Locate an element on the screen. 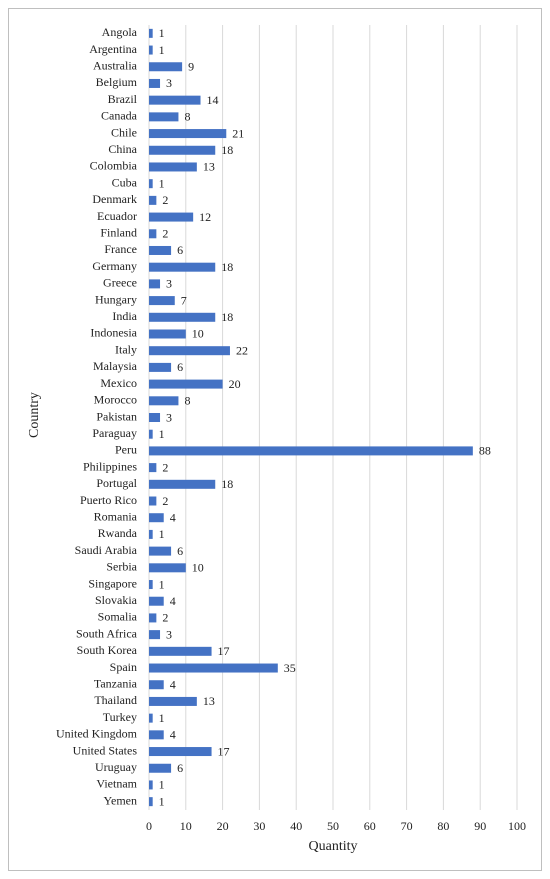  y-tick-label: Singapore is located at coordinates (112, 583).